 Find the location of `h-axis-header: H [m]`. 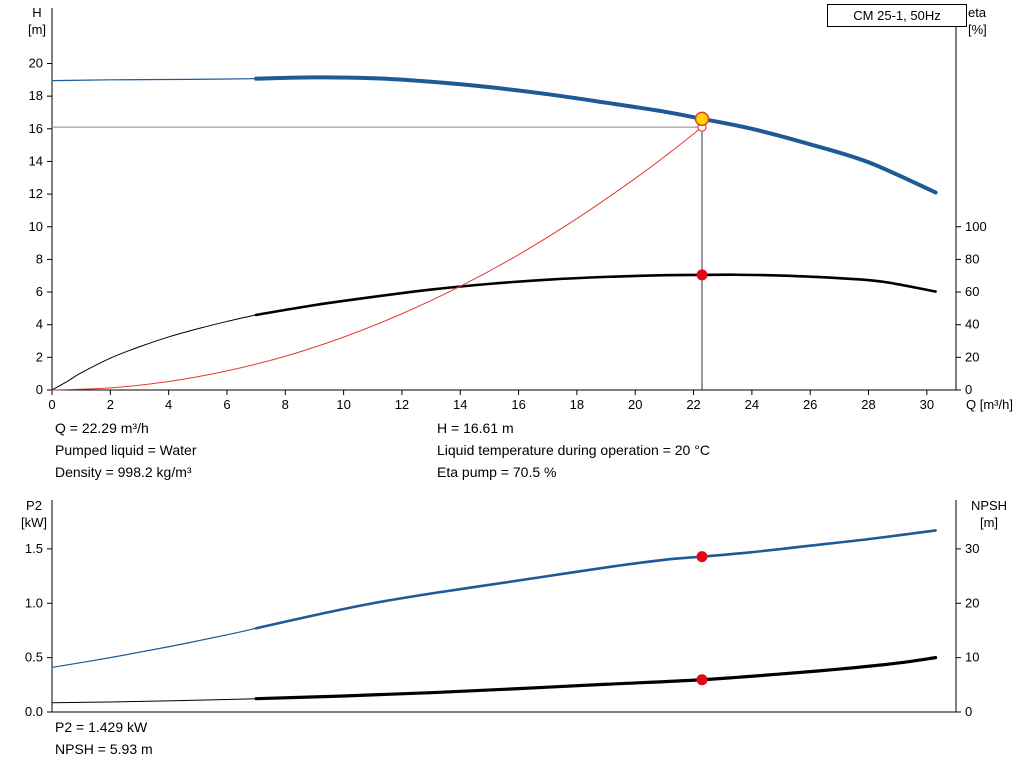

h-axis-header: H [m] is located at coordinates (37, 21).